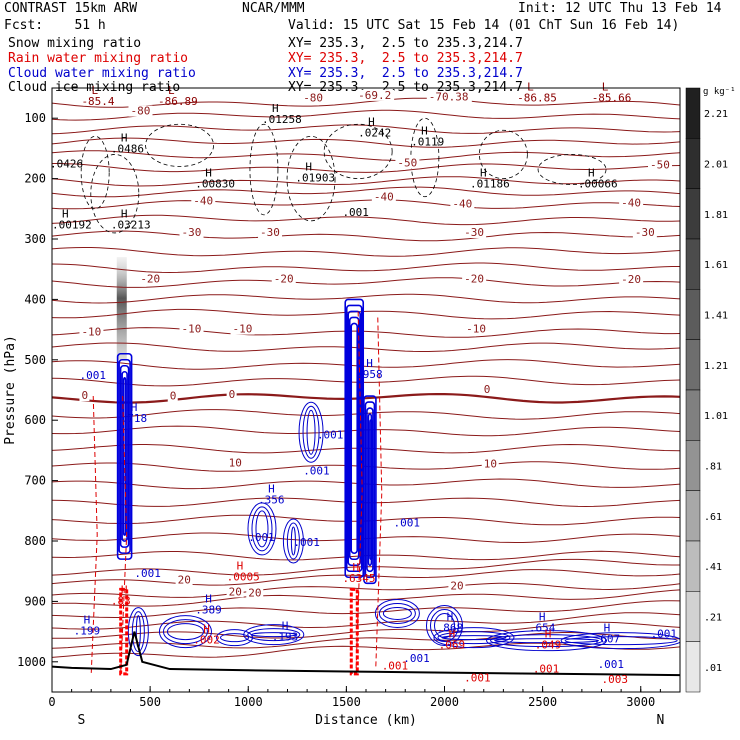 The image size is (740, 740). I want to click on rain-contour, so click(124, 535).